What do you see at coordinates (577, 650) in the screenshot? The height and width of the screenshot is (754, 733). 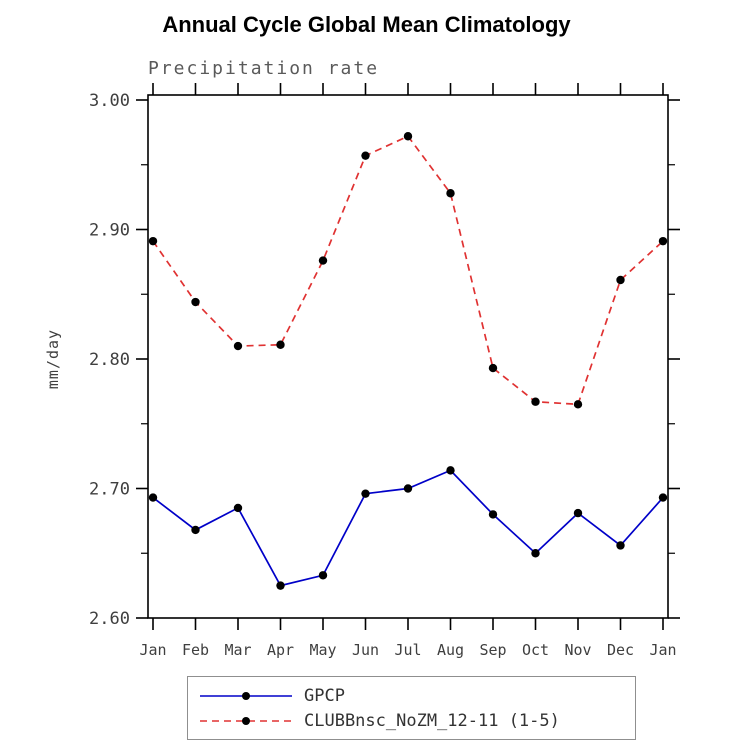 I see `x-tick-label: Nov` at bounding box center [577, 650].